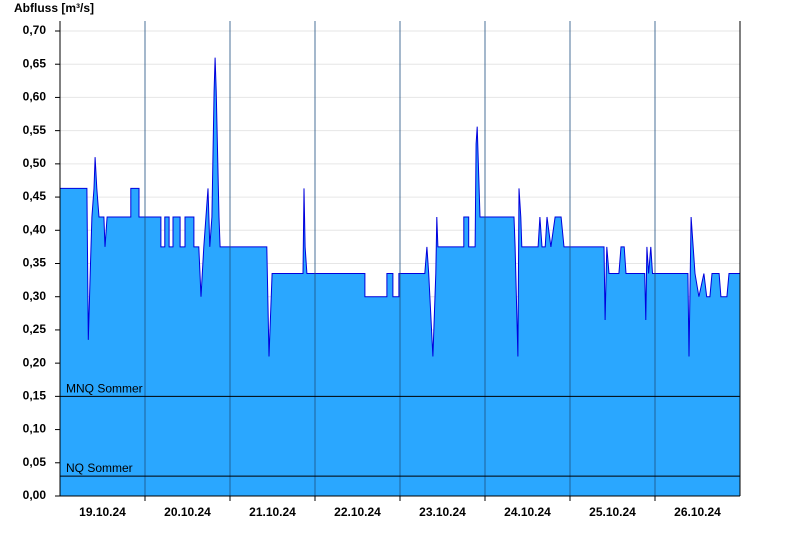  What do you see at coordinates (35, 362) in the screenshot?
I see `y-tick-label: 0,20` at bounding box center [35, 362].